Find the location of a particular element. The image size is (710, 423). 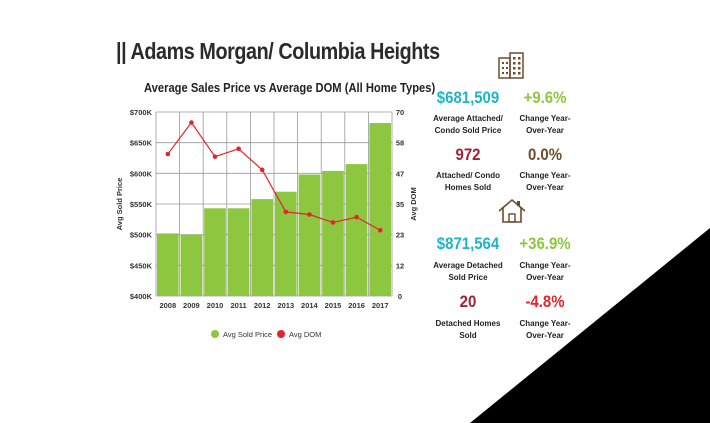

x-tick-label: 2013 is located at coordinates (285, 305).